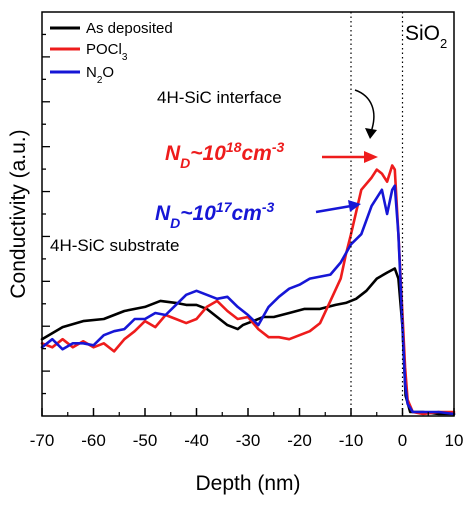 Image resolution: width=474 pixels, height=506 pixels. What do you see at coordinates (100, 75) in the screenshot?
I see `legend-label-n2o: N2O` at bounding box center [100, 75].